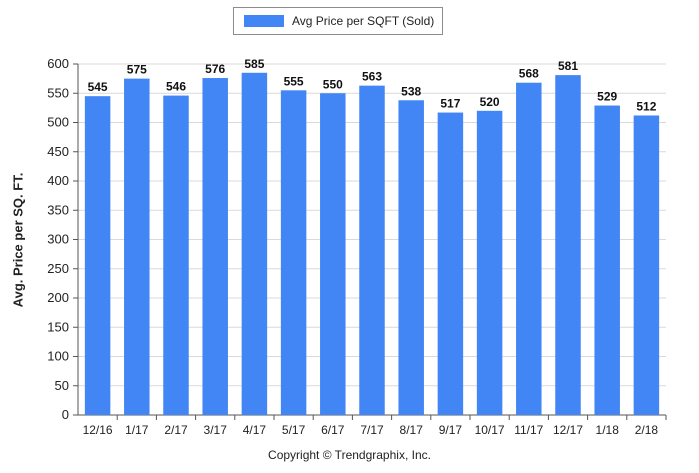 Image resolution: width=699 pixels, height=473 pixels. What do you see at coordinates (58, 180) in the screenshot?
I see `y-tick-label: 400` at bounding box center [58, 180].